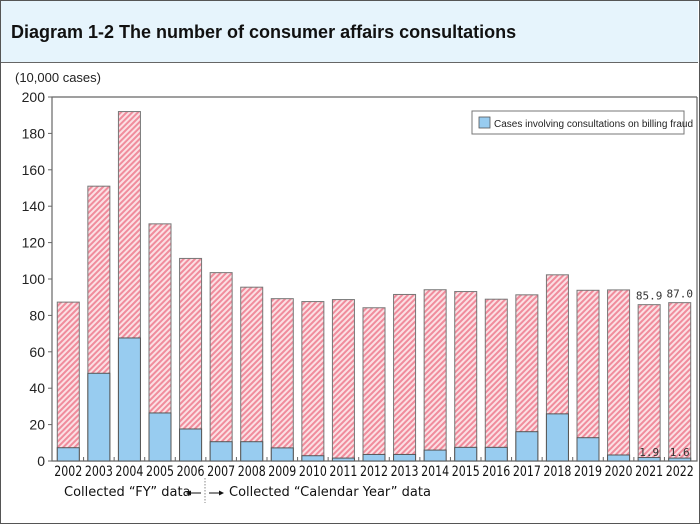 This screenshot has height=524, width=700. I want to click on bar-billing-fraud-2018, so click(557, 437).